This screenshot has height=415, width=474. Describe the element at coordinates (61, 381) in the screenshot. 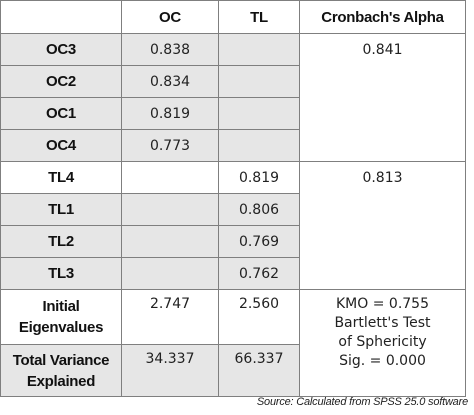

I see `total-variance-label-line2: Explained` at that location.